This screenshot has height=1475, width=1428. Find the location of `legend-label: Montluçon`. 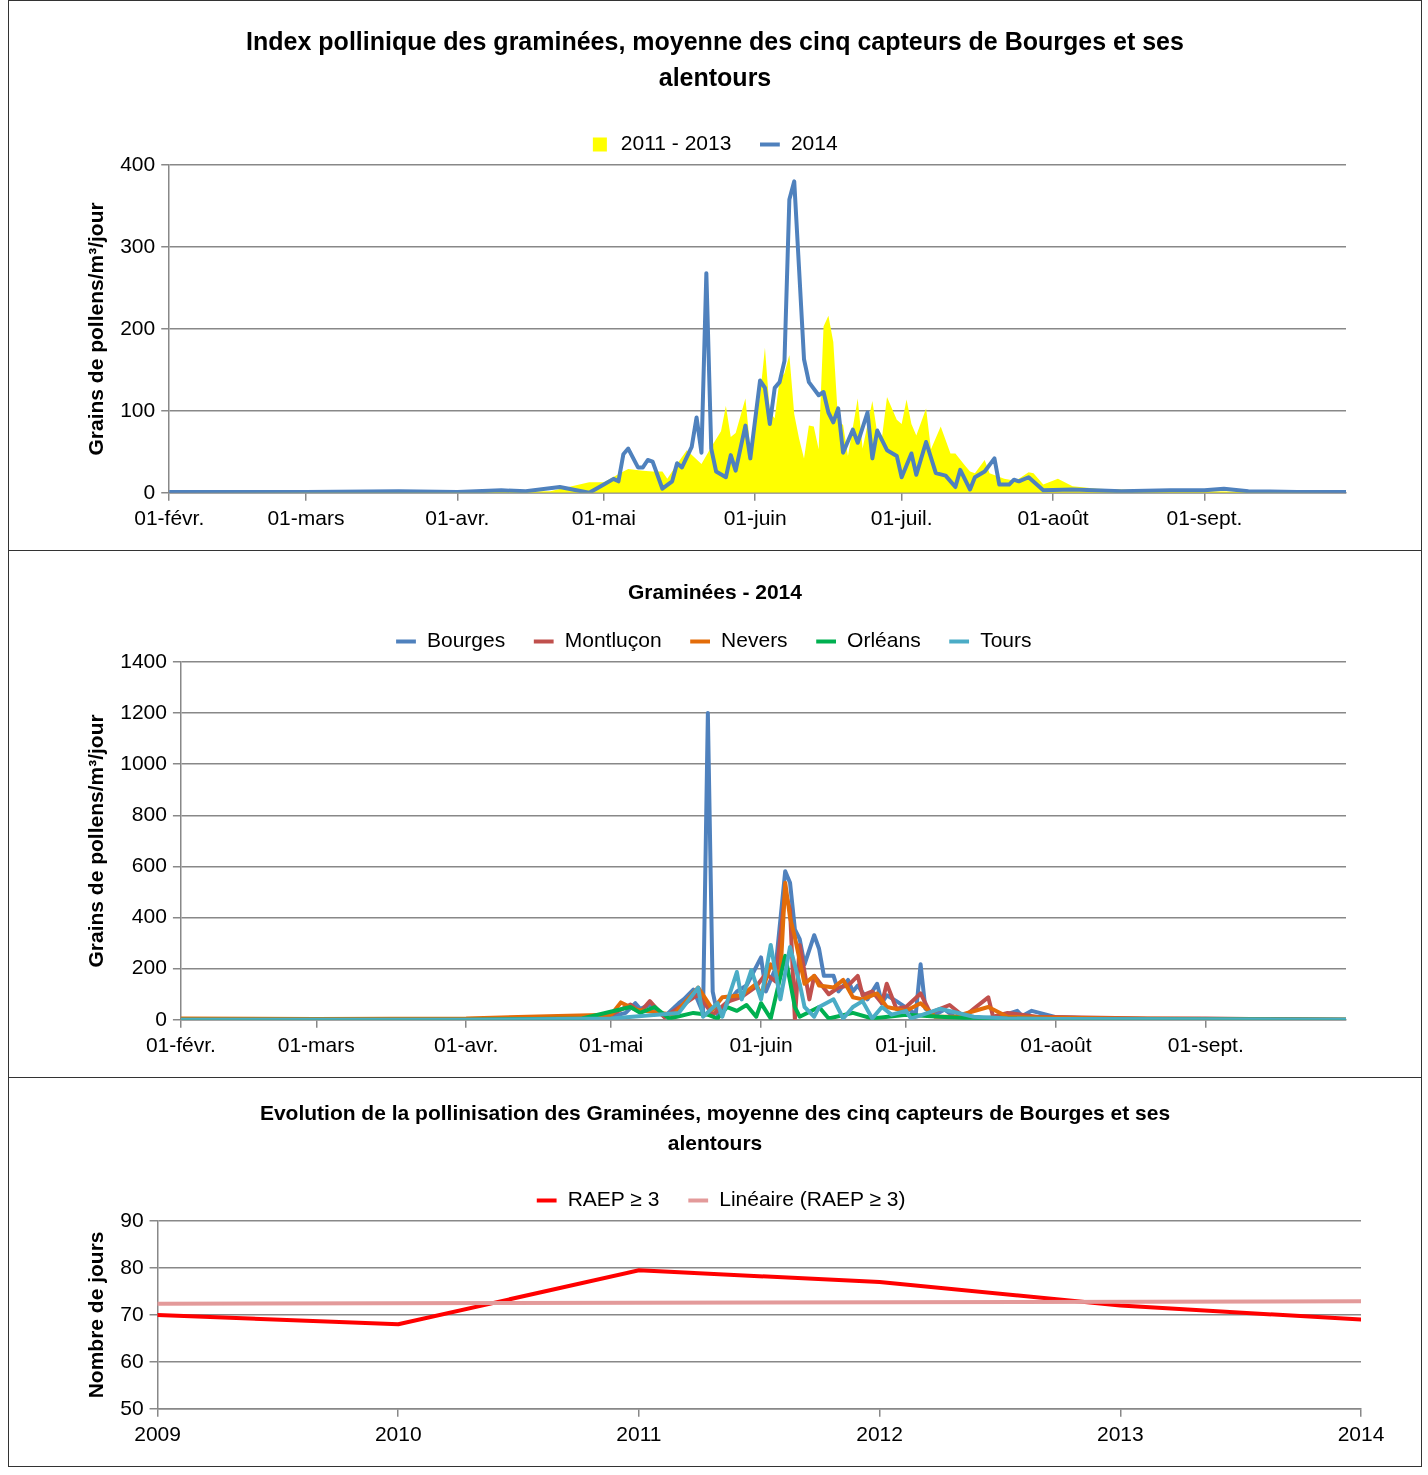

legend-label: Montluçon is located at coordinates (613, 640).